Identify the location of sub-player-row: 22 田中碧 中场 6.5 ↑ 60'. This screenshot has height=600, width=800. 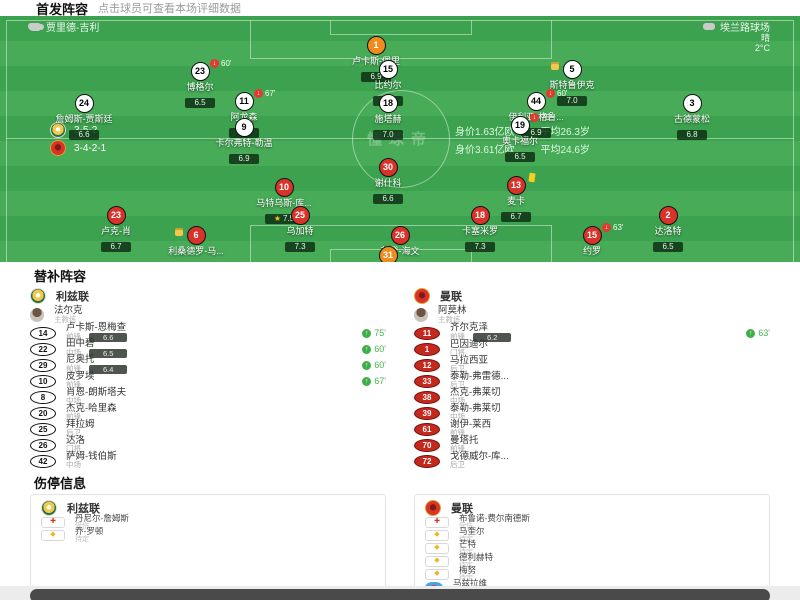
(208, 348).